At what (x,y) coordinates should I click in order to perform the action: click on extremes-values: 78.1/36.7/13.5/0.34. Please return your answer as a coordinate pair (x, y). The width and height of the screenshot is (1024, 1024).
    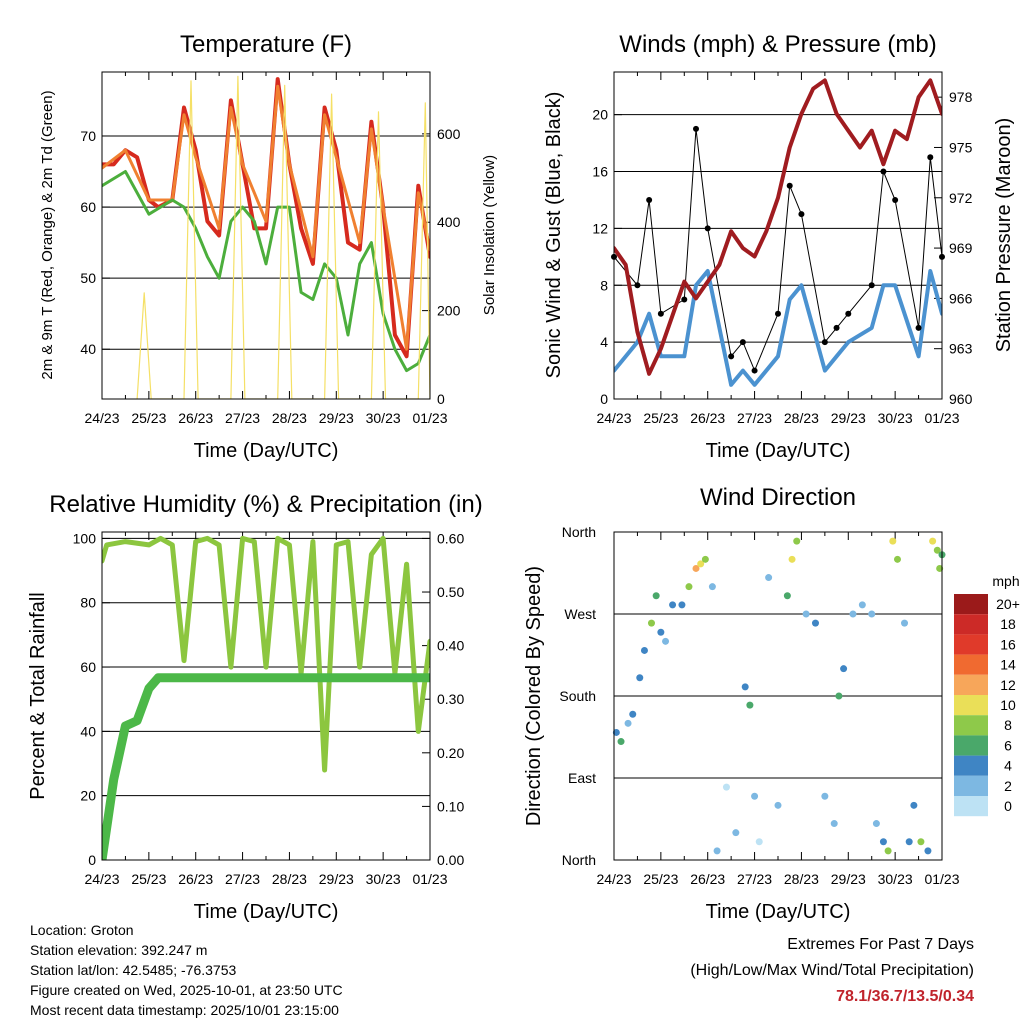
    Looking at the image, I should click on (905, 996).